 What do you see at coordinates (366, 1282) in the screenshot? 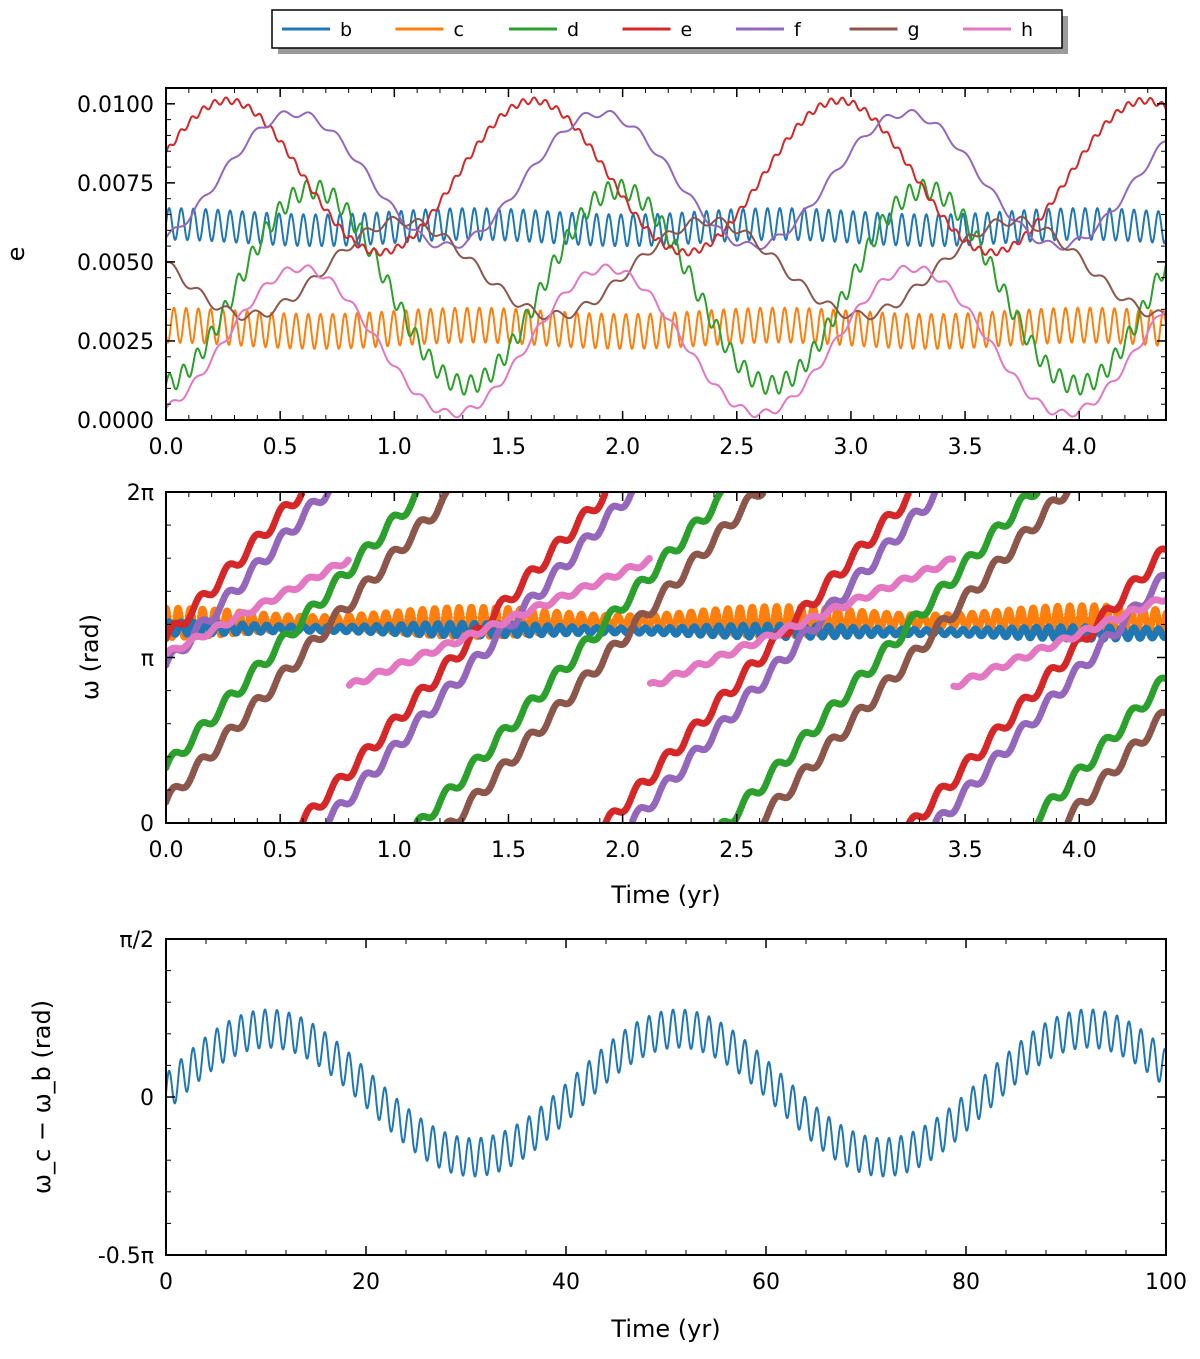
I see `panel-omega-diff-xtick-label: 20` at bounding box center [366, 1282].